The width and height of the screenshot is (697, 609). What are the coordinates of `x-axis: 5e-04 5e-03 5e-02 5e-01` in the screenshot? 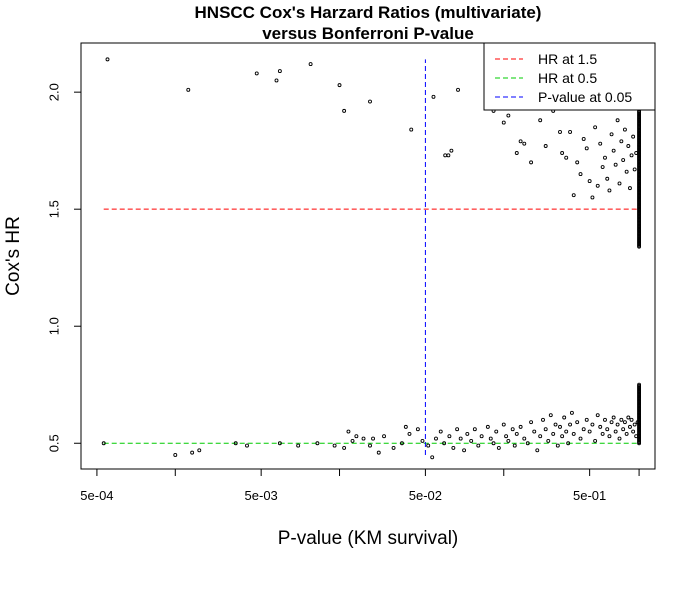 It's located at (360, 485).